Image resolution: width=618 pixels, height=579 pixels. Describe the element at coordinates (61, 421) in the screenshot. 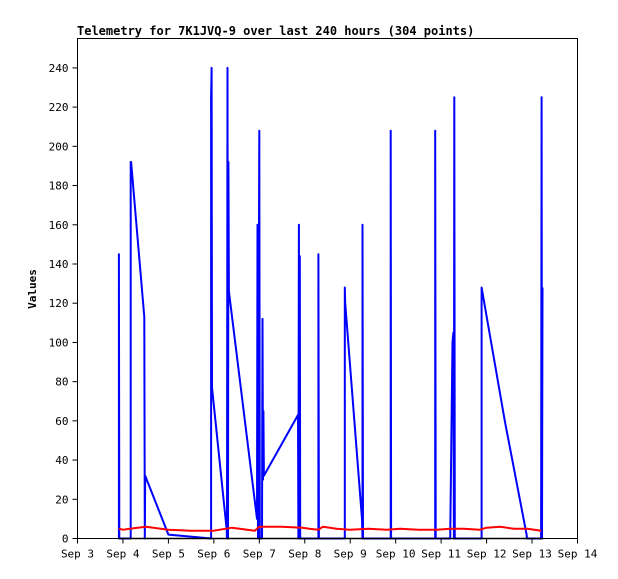

I see `y-tick-label: 60` at that location.